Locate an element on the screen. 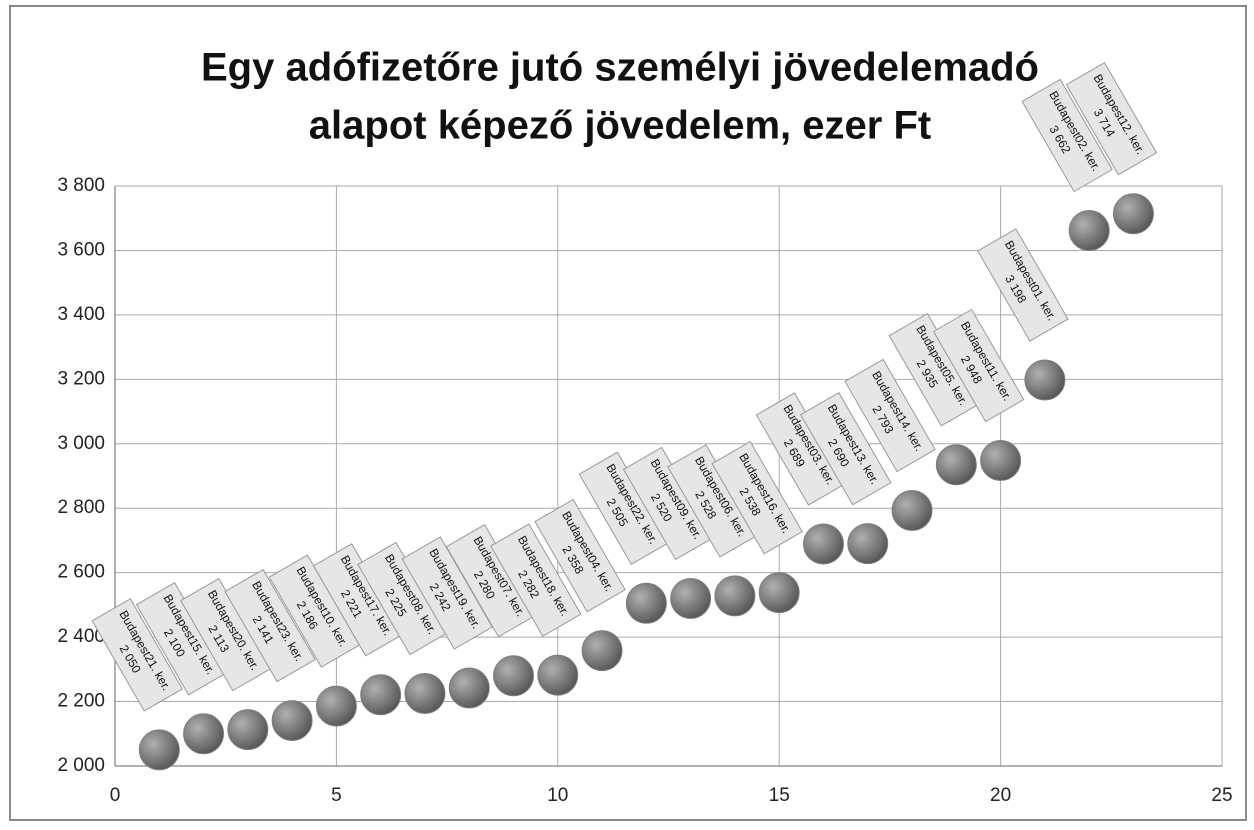  y-tick-label: 3 200 is located at coordinates (81, 378).